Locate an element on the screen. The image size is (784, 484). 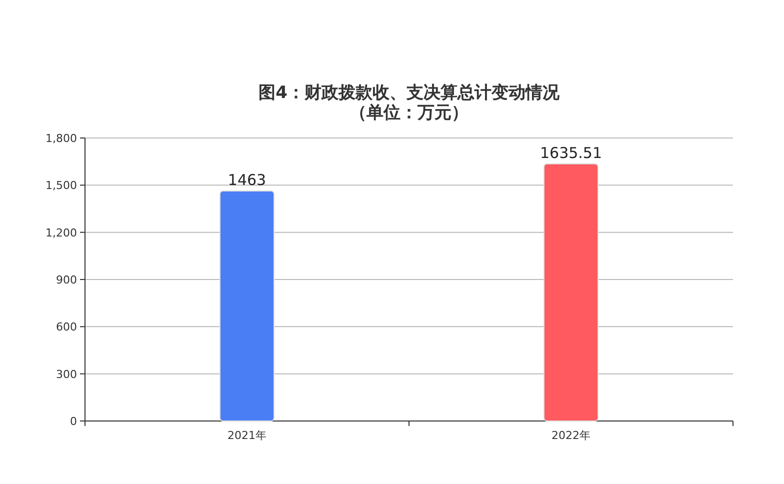
chart-subtitle: （单位：万元） is located at coordinates (409, 113).